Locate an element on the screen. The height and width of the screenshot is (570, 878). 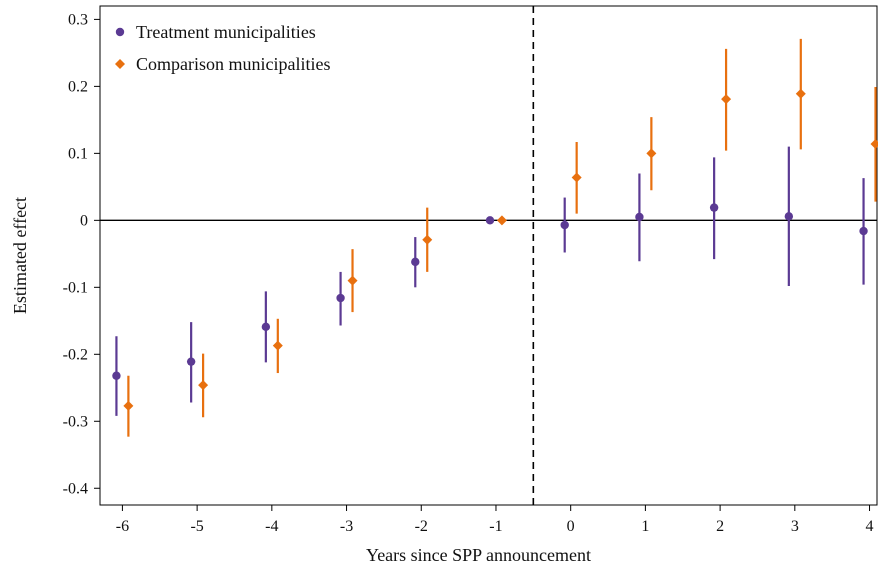
legend-label: Treatment municipalities is located at coordinates (226, 32).